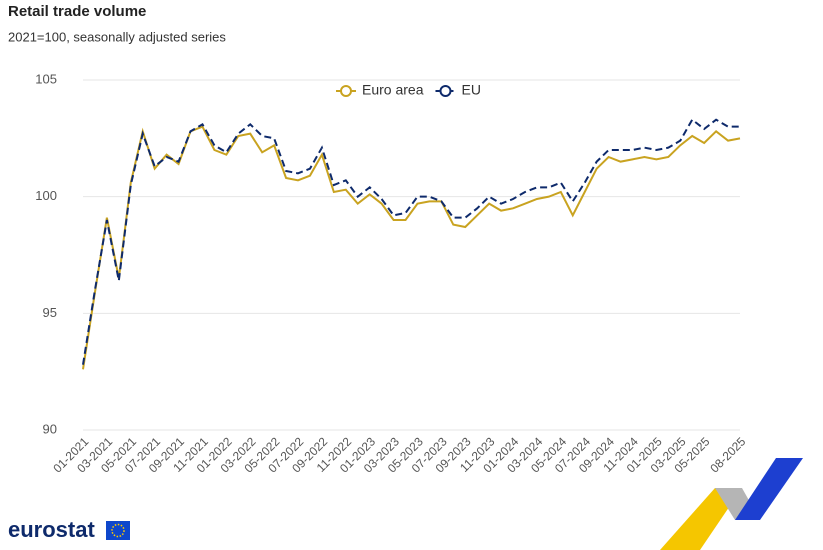  I want to click on chart-subtitle: 2021=100, seasonally adjusted series, so click(117, 36).